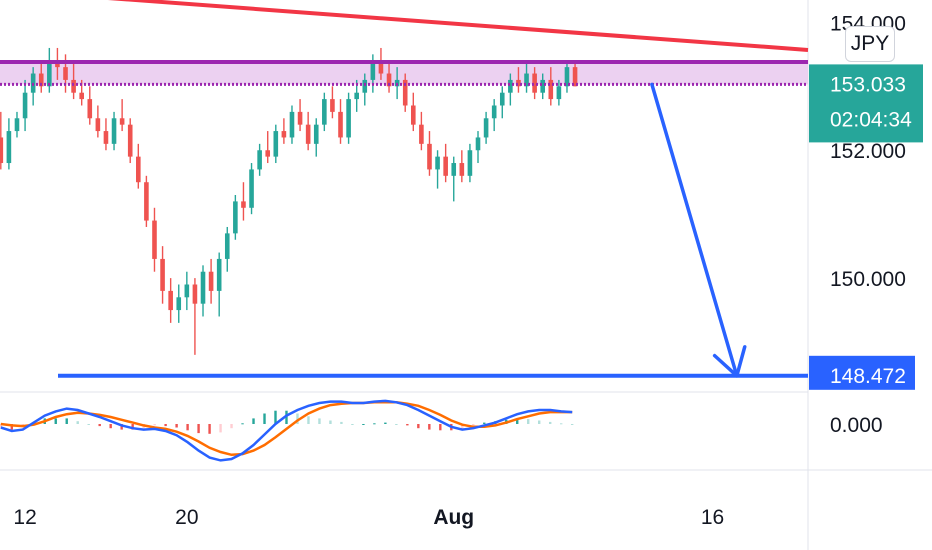 The width and height of the screenshot is (932, 550). I want to click on x-tick-label: Aug, so click(453, 517).